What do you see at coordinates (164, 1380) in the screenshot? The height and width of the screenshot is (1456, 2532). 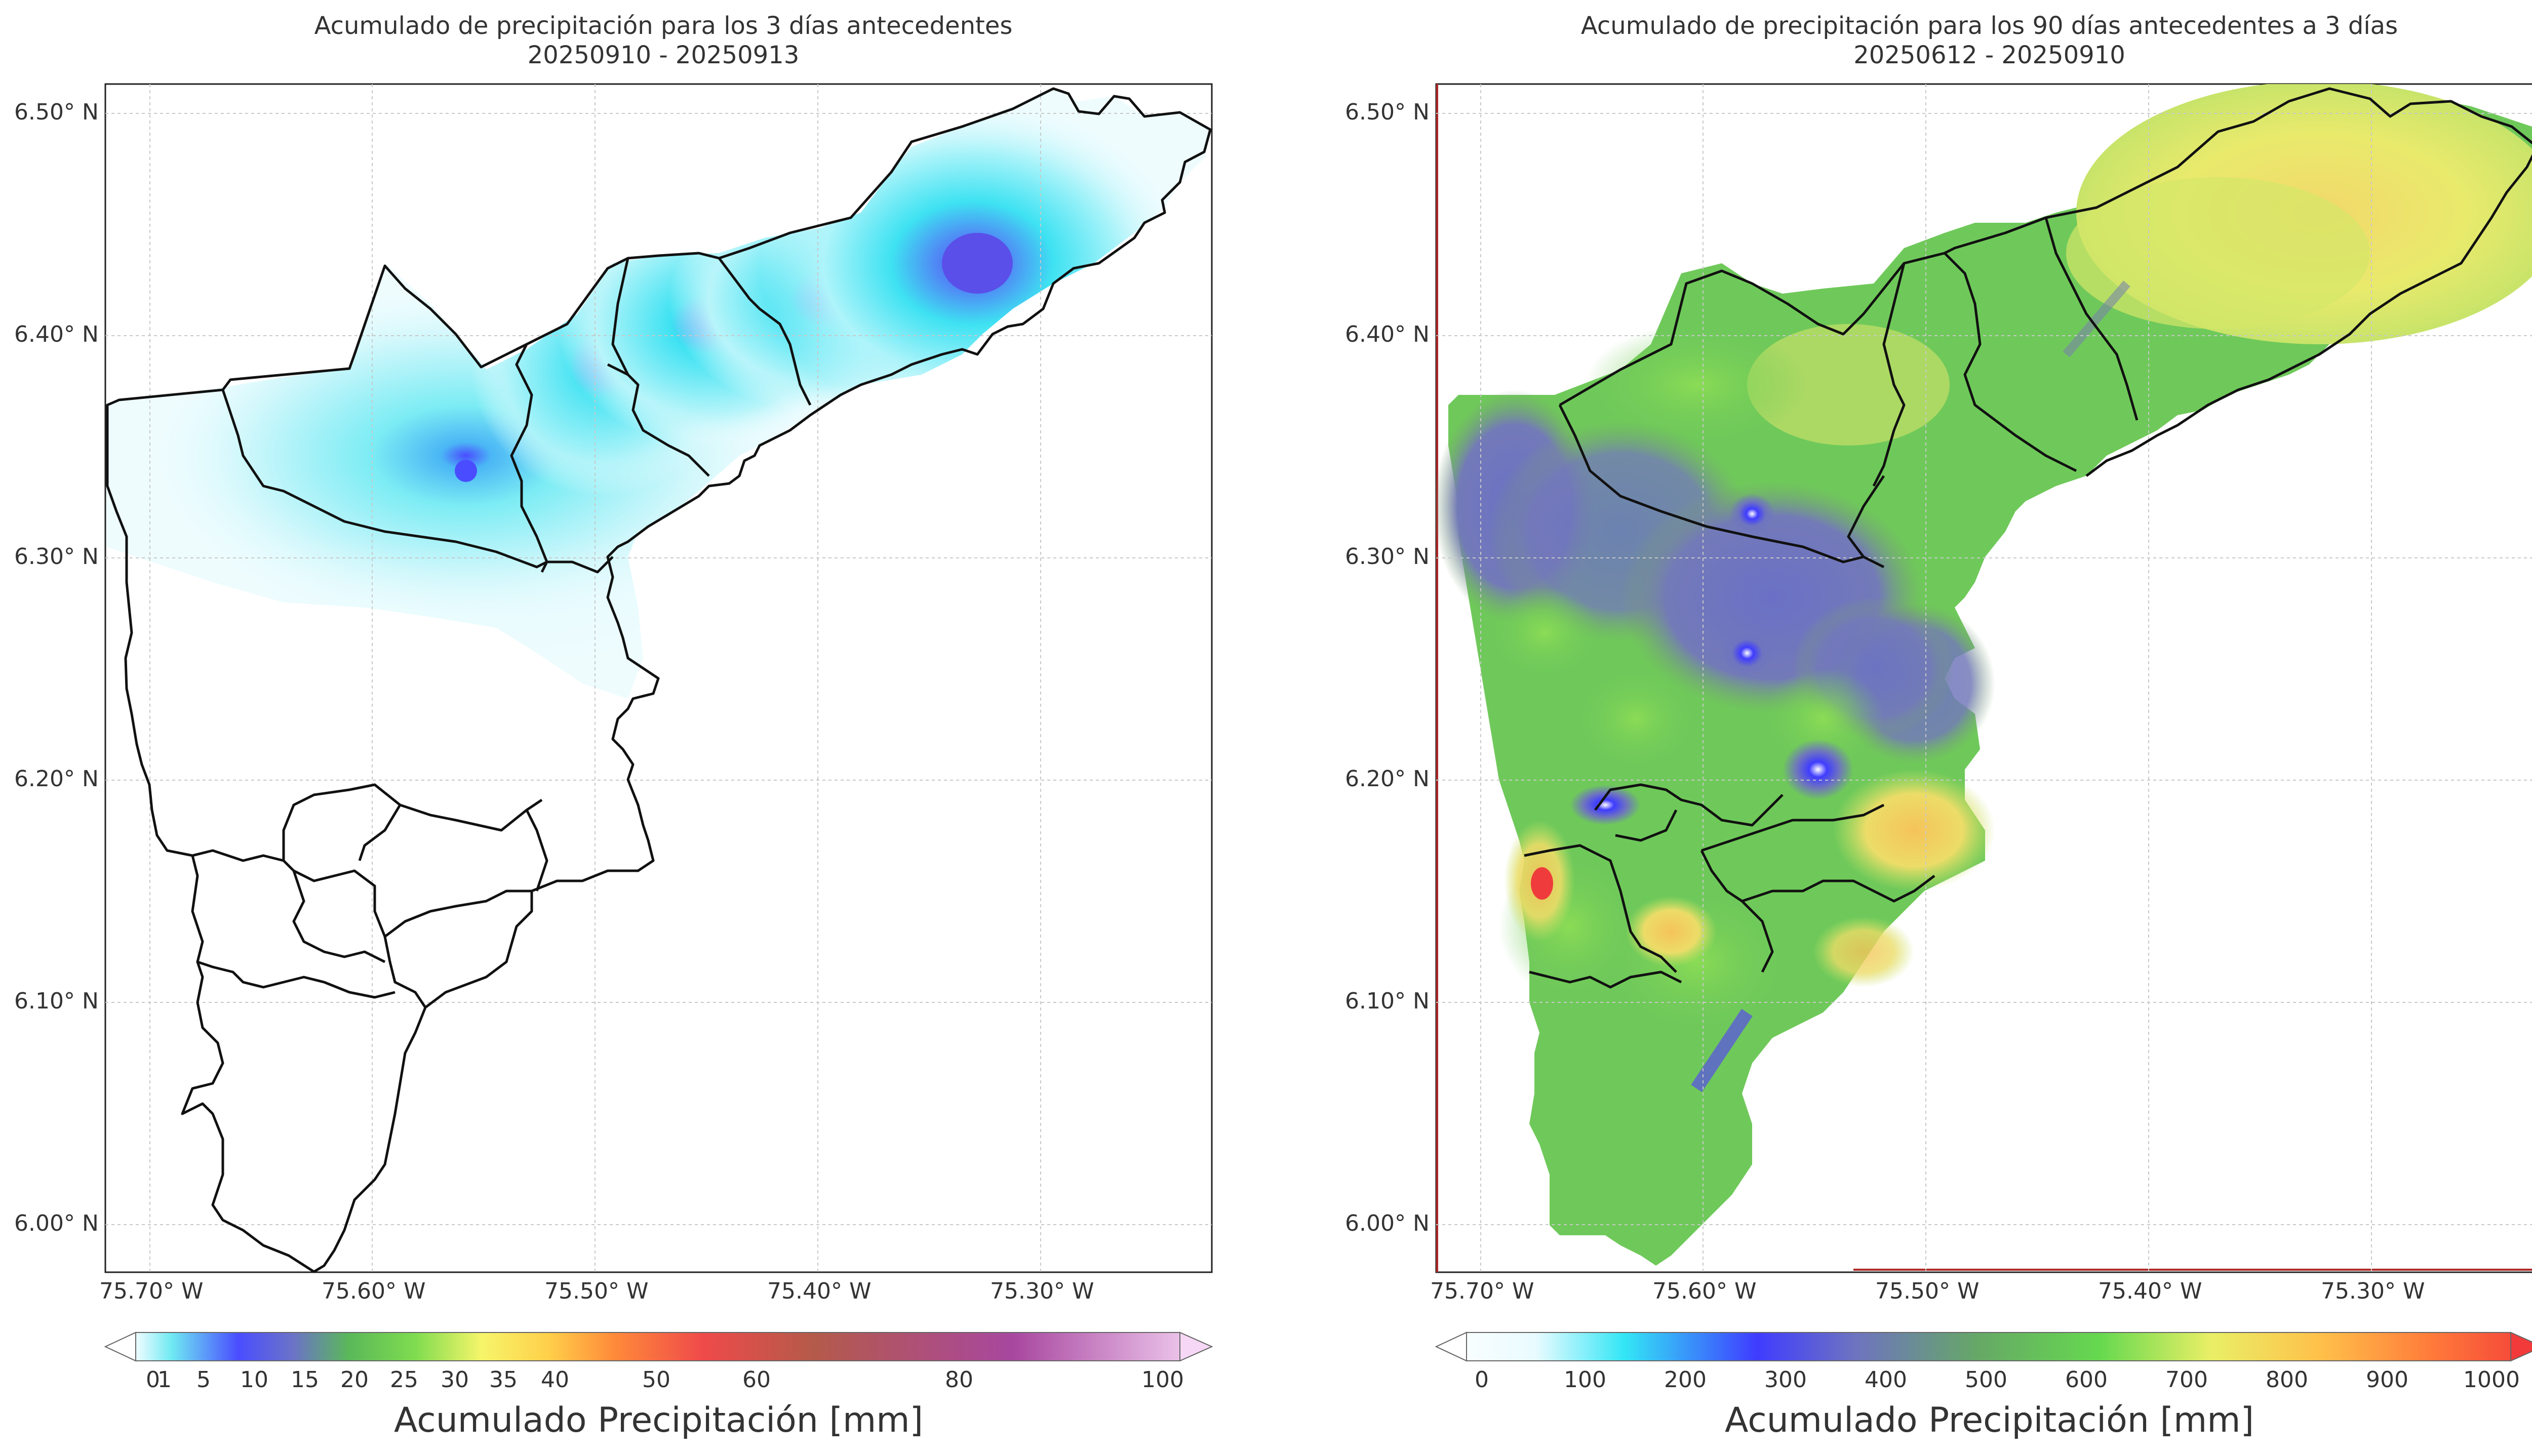 I see `left-cb-tick-1: 1` at bounding box center [164, 1380].